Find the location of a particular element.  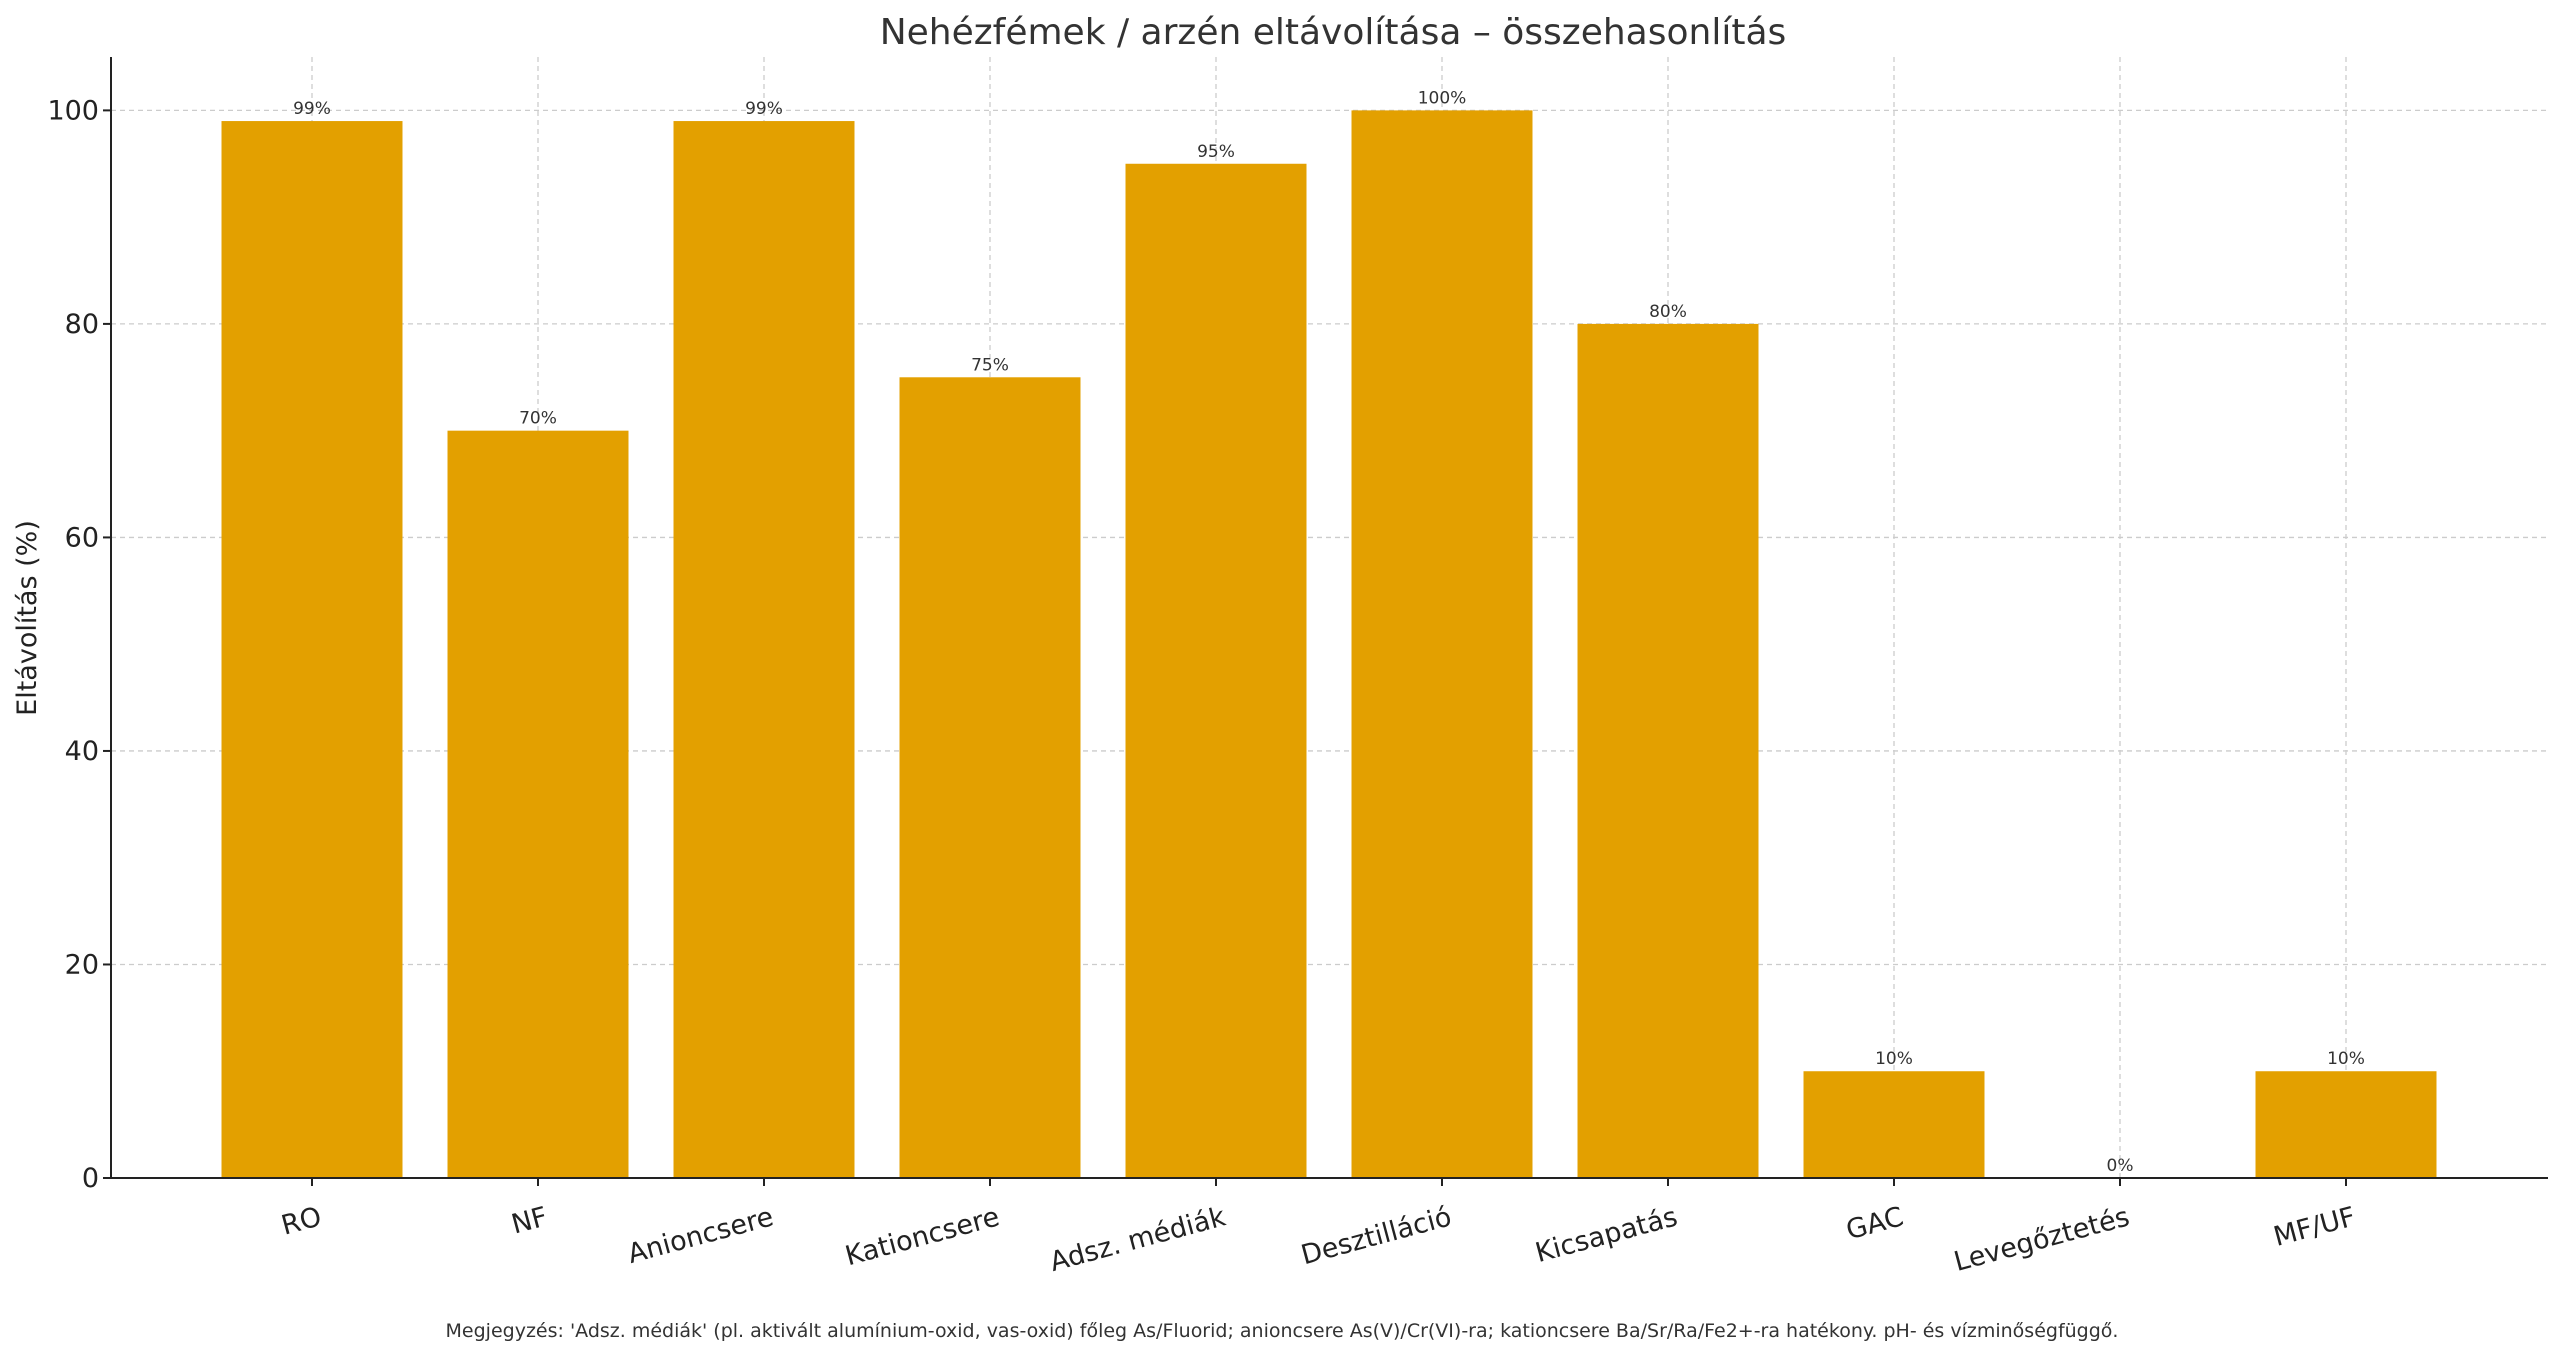

data-label: 70% is located at coordinates (538, 419).